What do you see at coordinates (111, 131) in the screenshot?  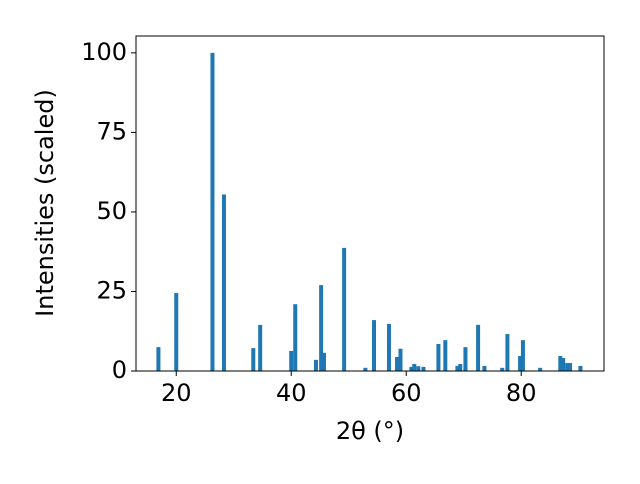 I see `y-tick-label: 75` at bounding box center [111, 131].